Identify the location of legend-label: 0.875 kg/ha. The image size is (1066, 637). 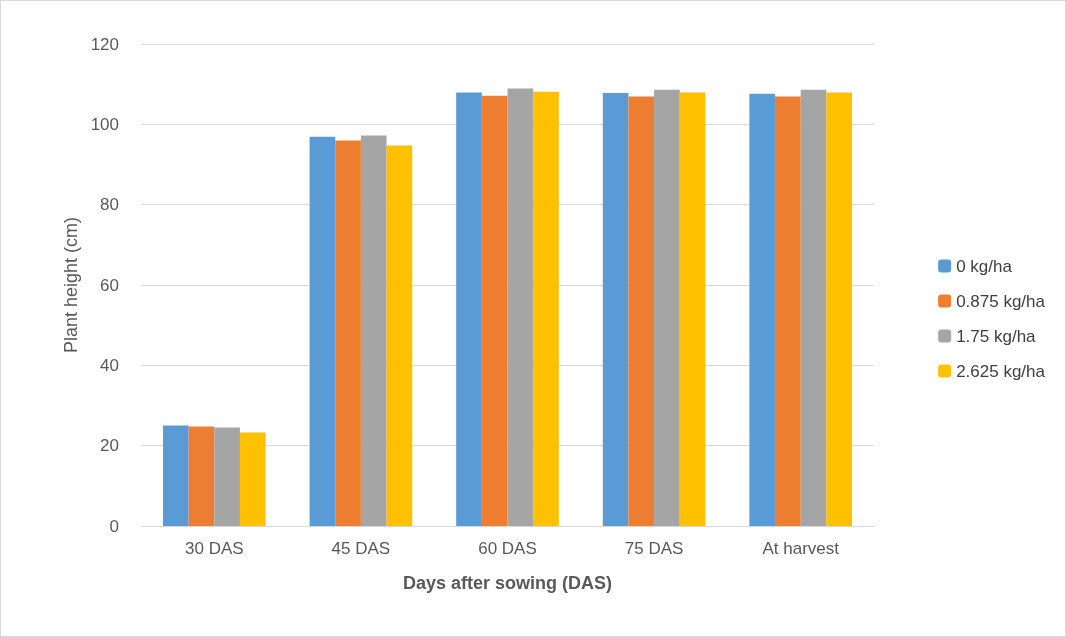
(1001, 301).